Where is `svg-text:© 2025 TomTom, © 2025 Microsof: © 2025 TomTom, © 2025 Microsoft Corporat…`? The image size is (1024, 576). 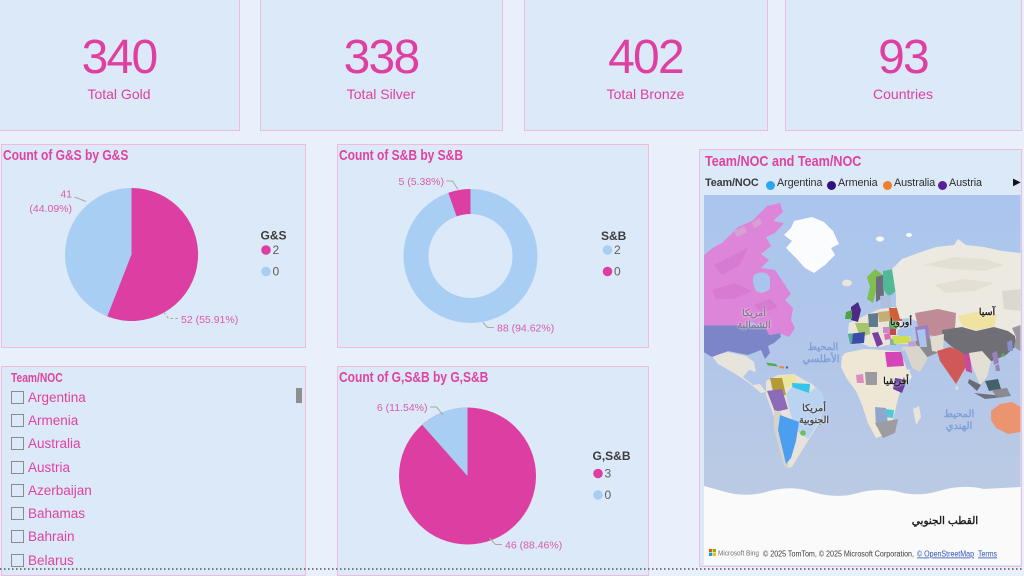 svg-text:© 2025 TomTom, © 2025 Microsof: © 2025 TomTom, © 2025 Microsoft Corporat… is located at coordinates (838, 554).